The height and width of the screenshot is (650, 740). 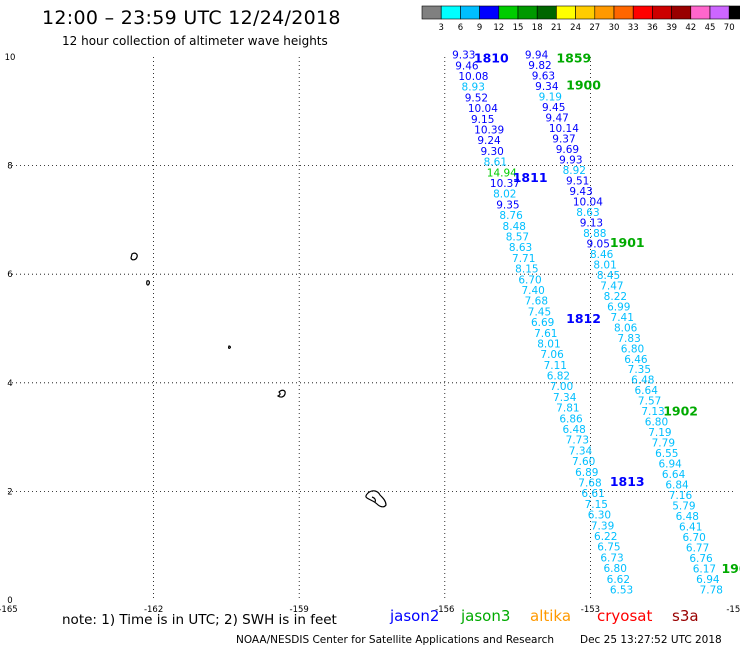 What do you see at coordinates (415, 616) in the screenshot?
I see `legend-jason2: jason2` at bounding box center [415, 616].